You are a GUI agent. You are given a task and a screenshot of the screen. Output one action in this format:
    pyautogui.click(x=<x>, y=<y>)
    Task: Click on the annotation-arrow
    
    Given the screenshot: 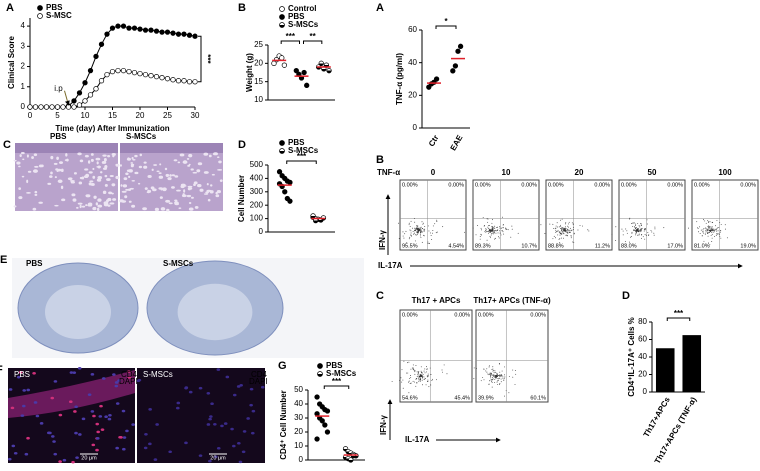 What is the action you would take?
    pyautogui.click(x=67, y=98)
    